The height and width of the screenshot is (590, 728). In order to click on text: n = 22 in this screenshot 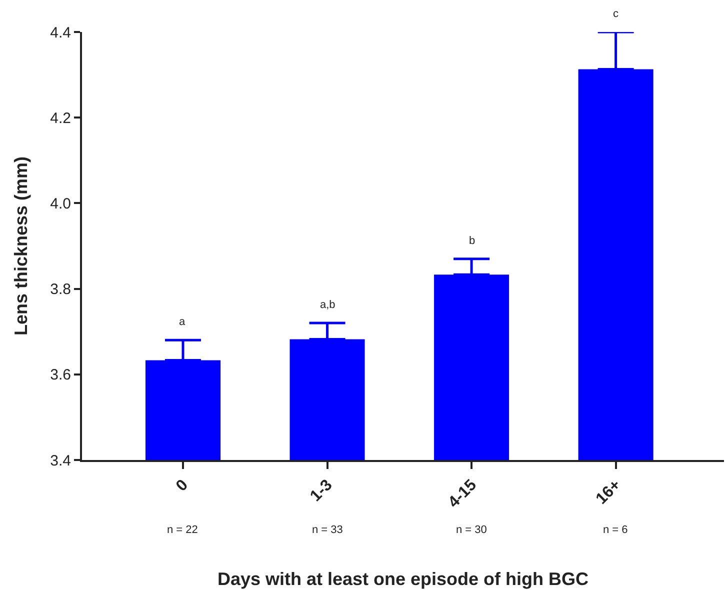, I will do `click(182, 530)`.